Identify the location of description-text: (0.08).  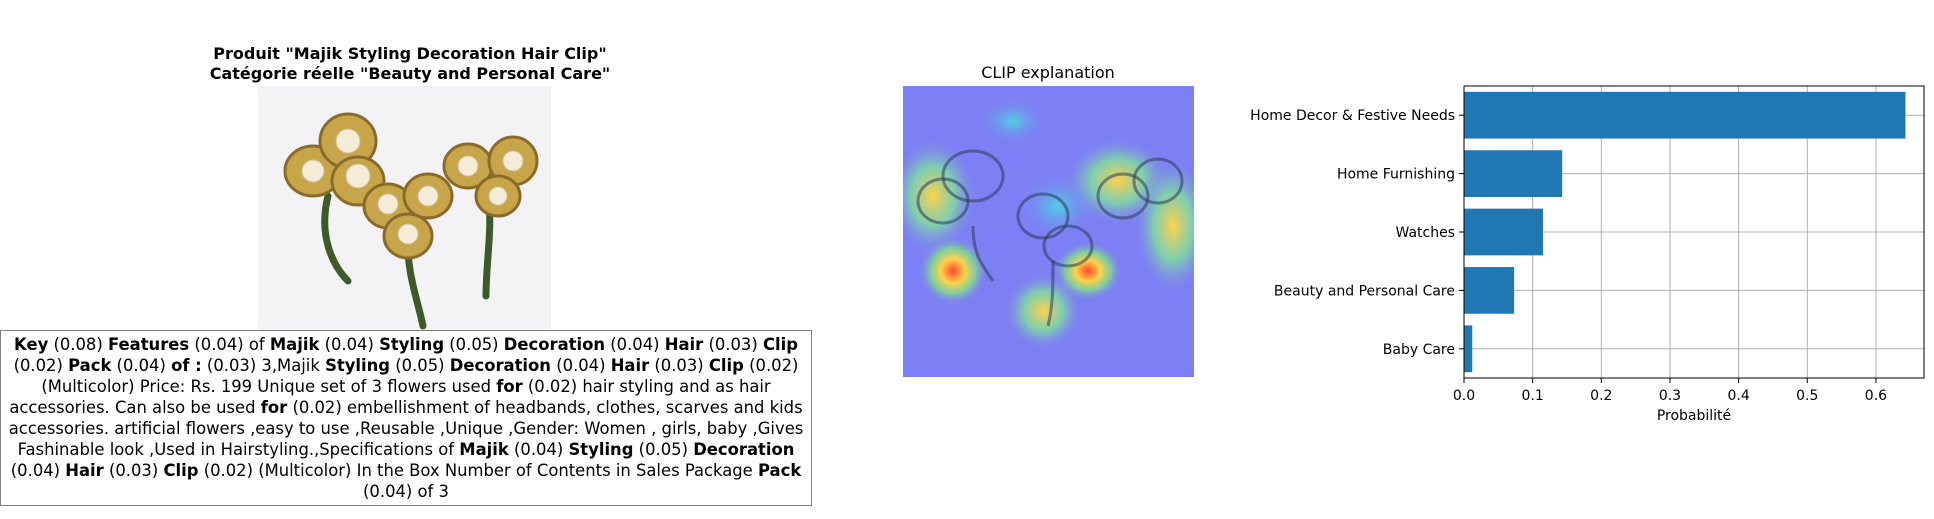
(78, 344).